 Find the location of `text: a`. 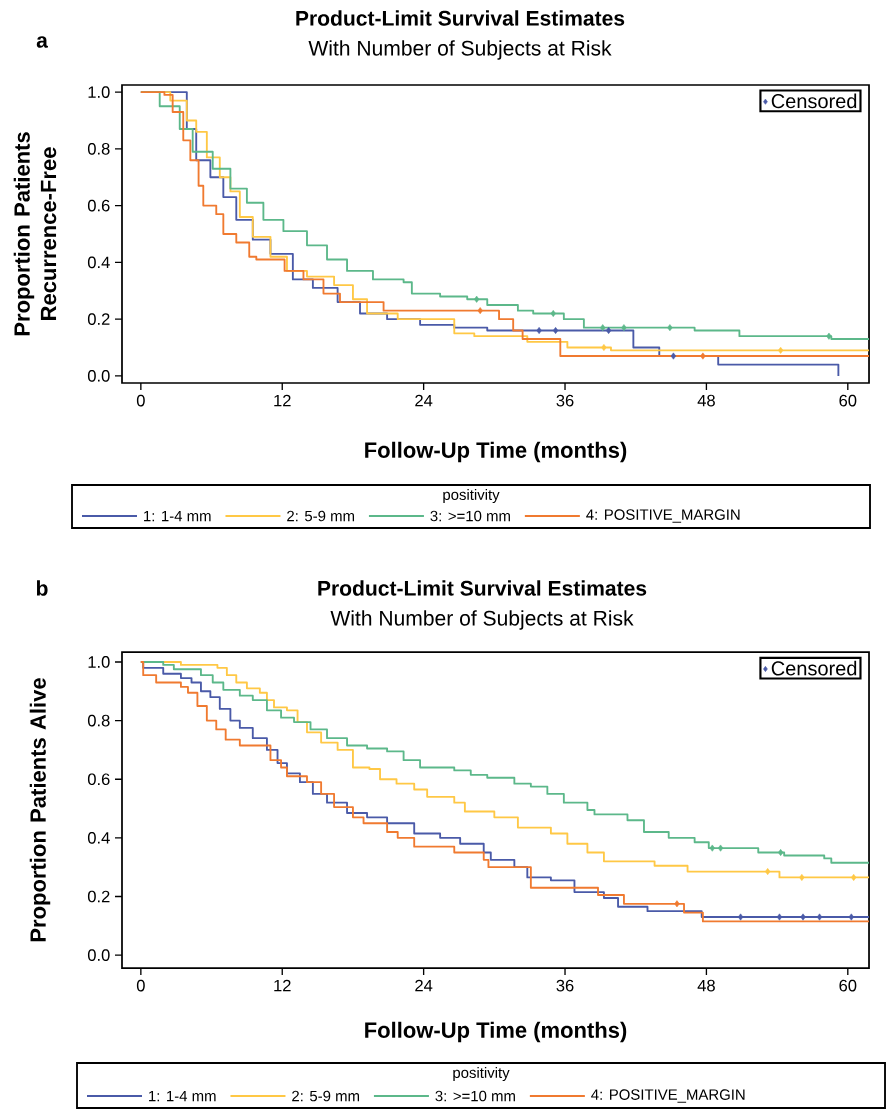

text: a is located at coordinates (42, 42).